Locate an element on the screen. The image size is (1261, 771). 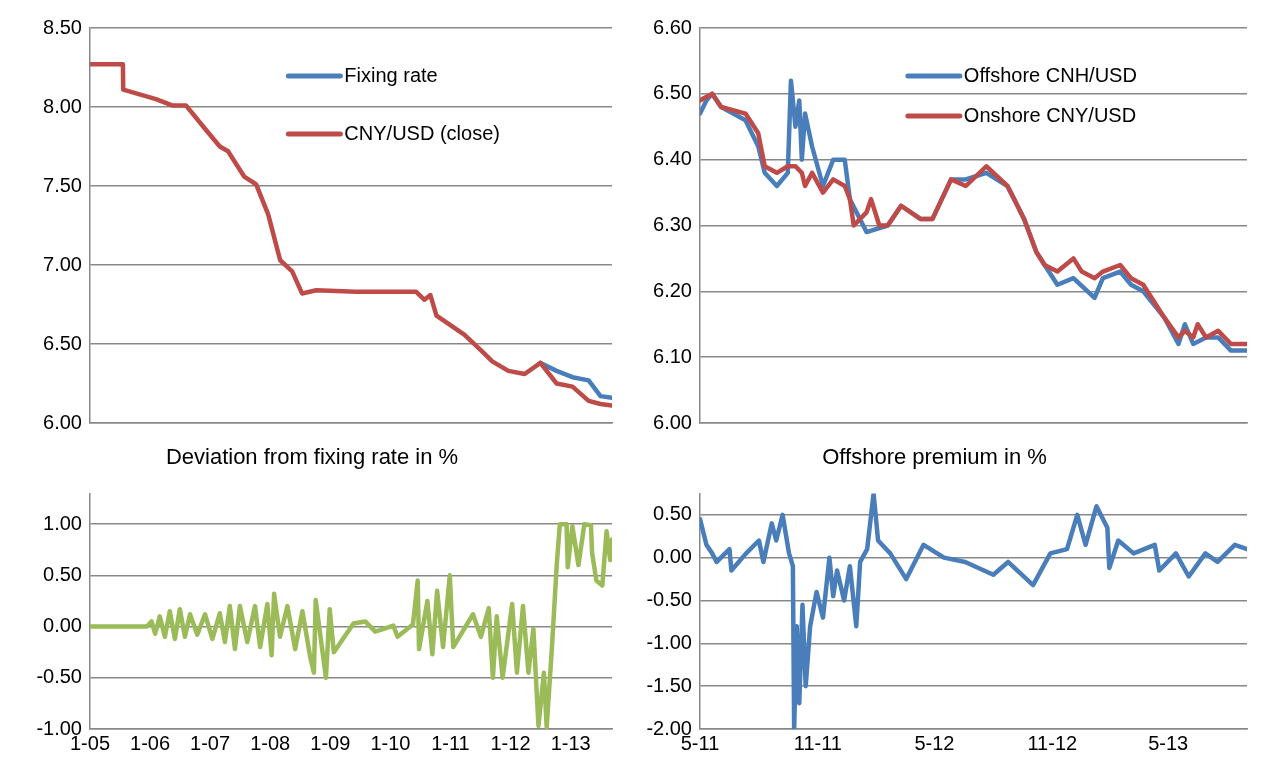
x-tick-label: 1-06 is located at coordinates (150, 742).